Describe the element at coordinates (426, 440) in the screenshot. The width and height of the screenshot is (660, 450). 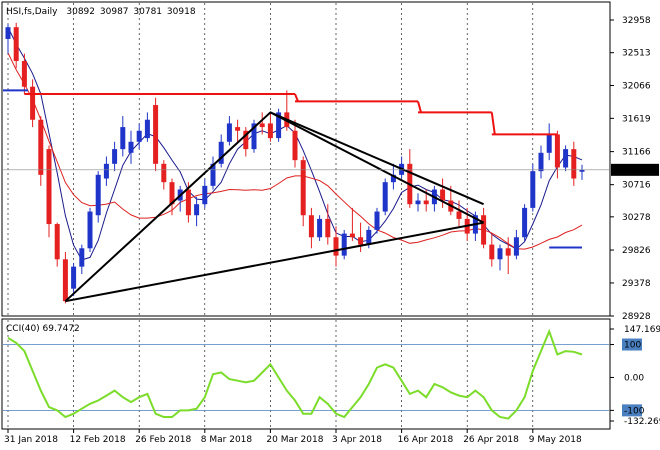
I see `x-tick-label: 16 Apr 2018` at that location.